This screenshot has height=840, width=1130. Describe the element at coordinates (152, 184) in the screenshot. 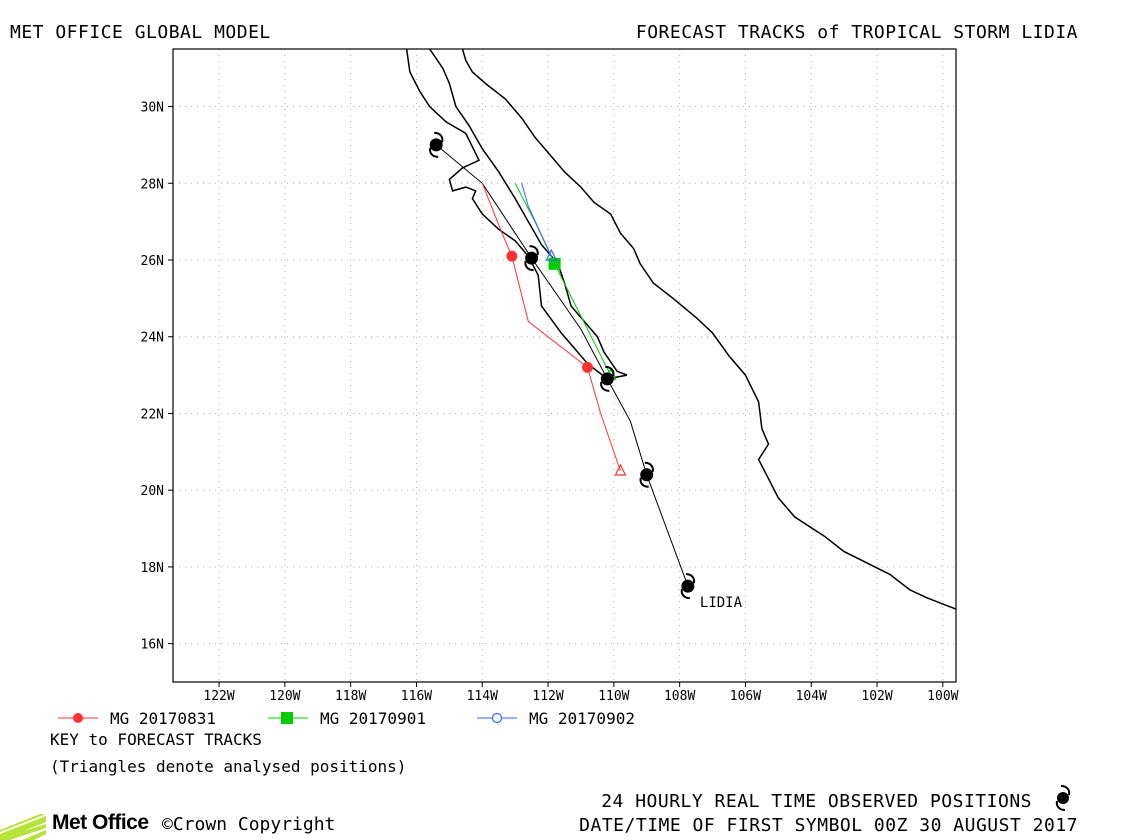

I see `tick-label-lat: 28N` at that location.